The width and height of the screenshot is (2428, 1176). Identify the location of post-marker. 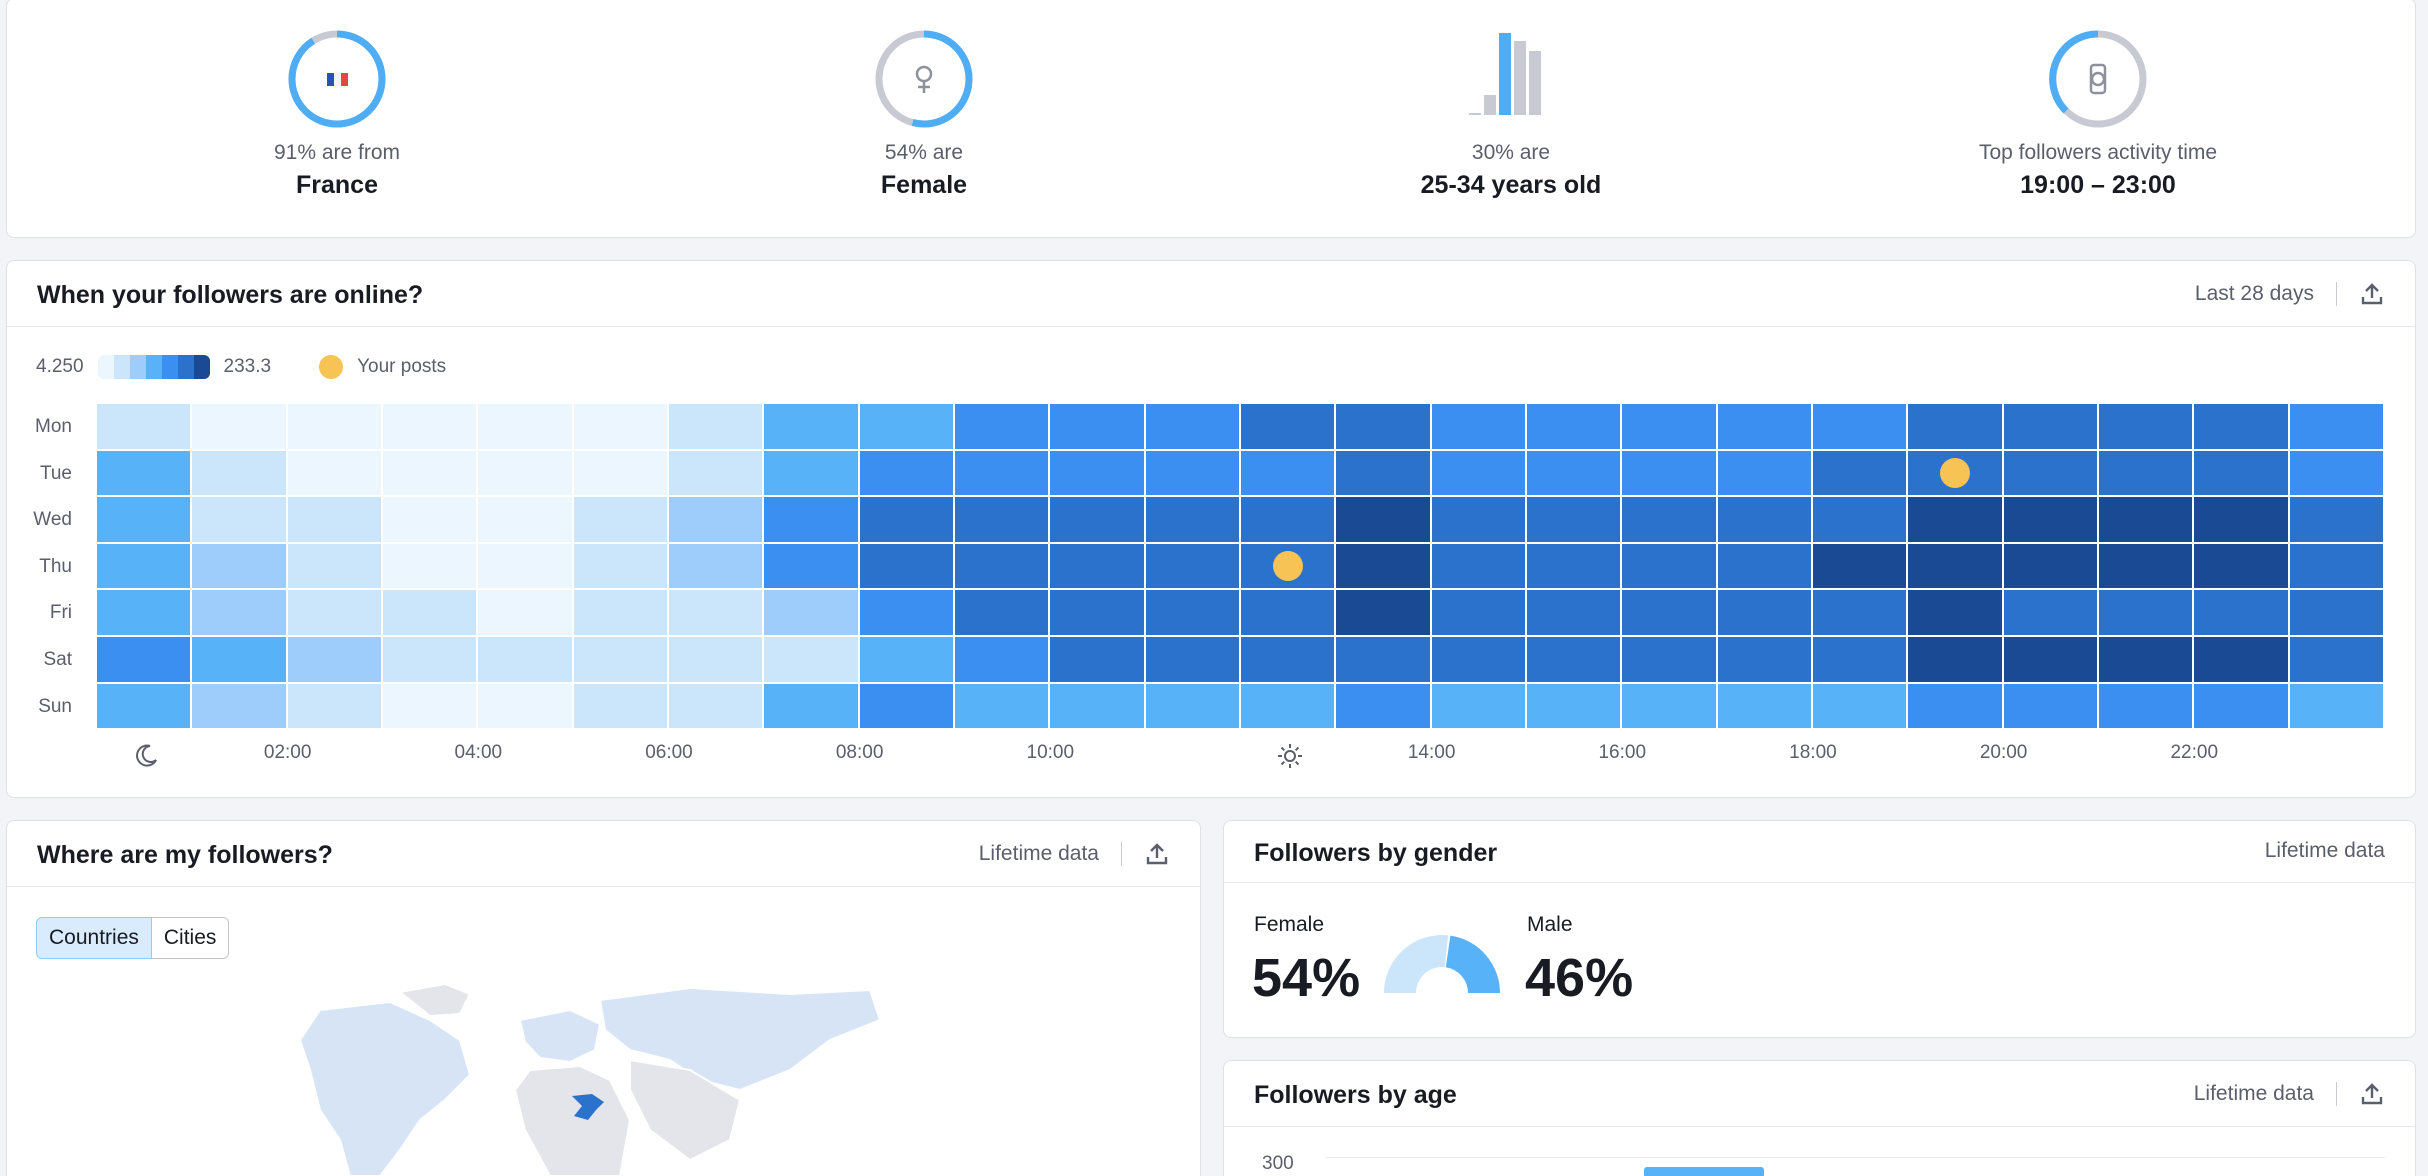
(1287, 566).